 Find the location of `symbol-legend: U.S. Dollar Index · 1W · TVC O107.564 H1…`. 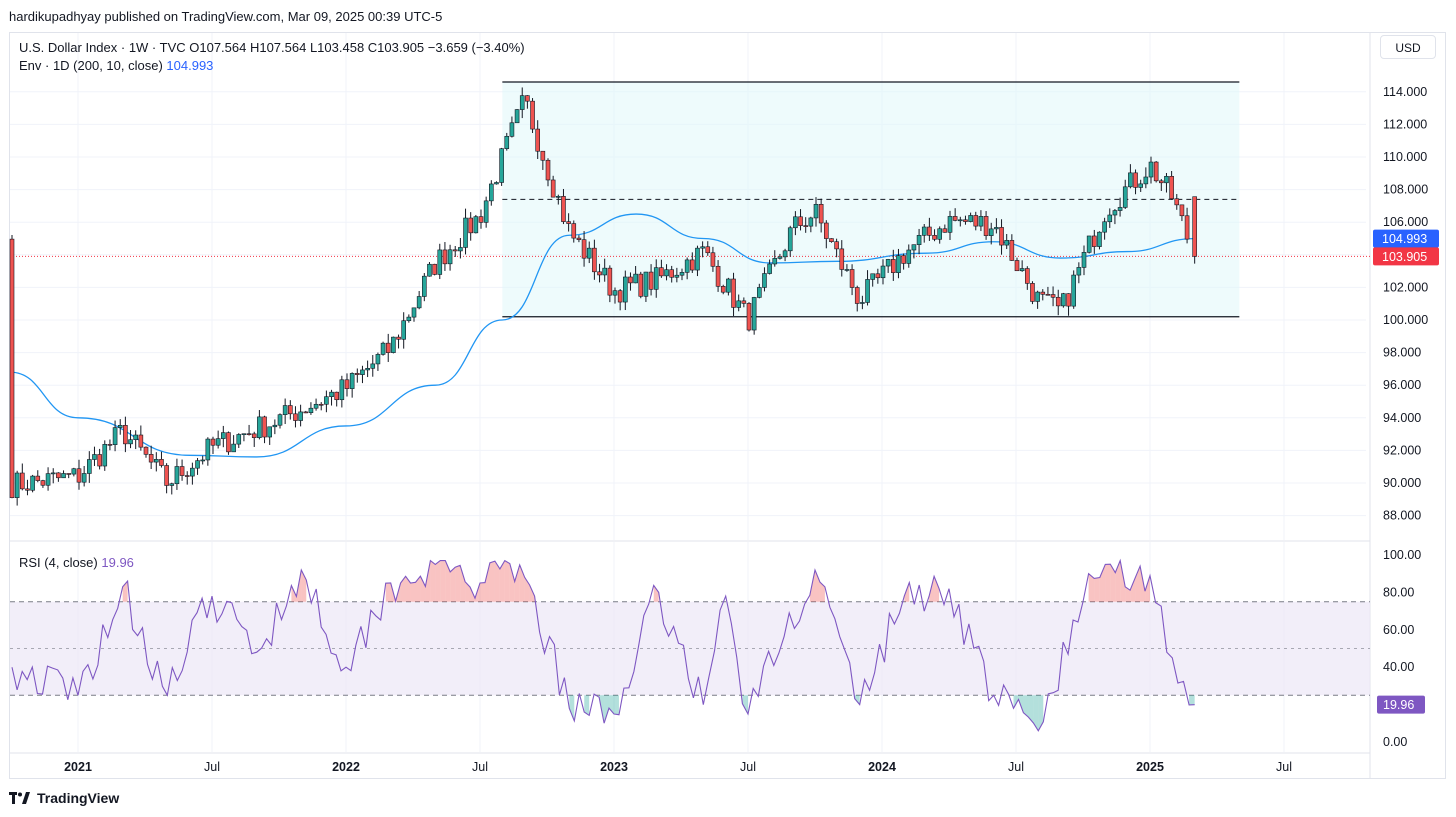

symbol-legend: U.S. Dollar Index · 1W · TVC O107.564 H1… is located at coordinates (272, 47).